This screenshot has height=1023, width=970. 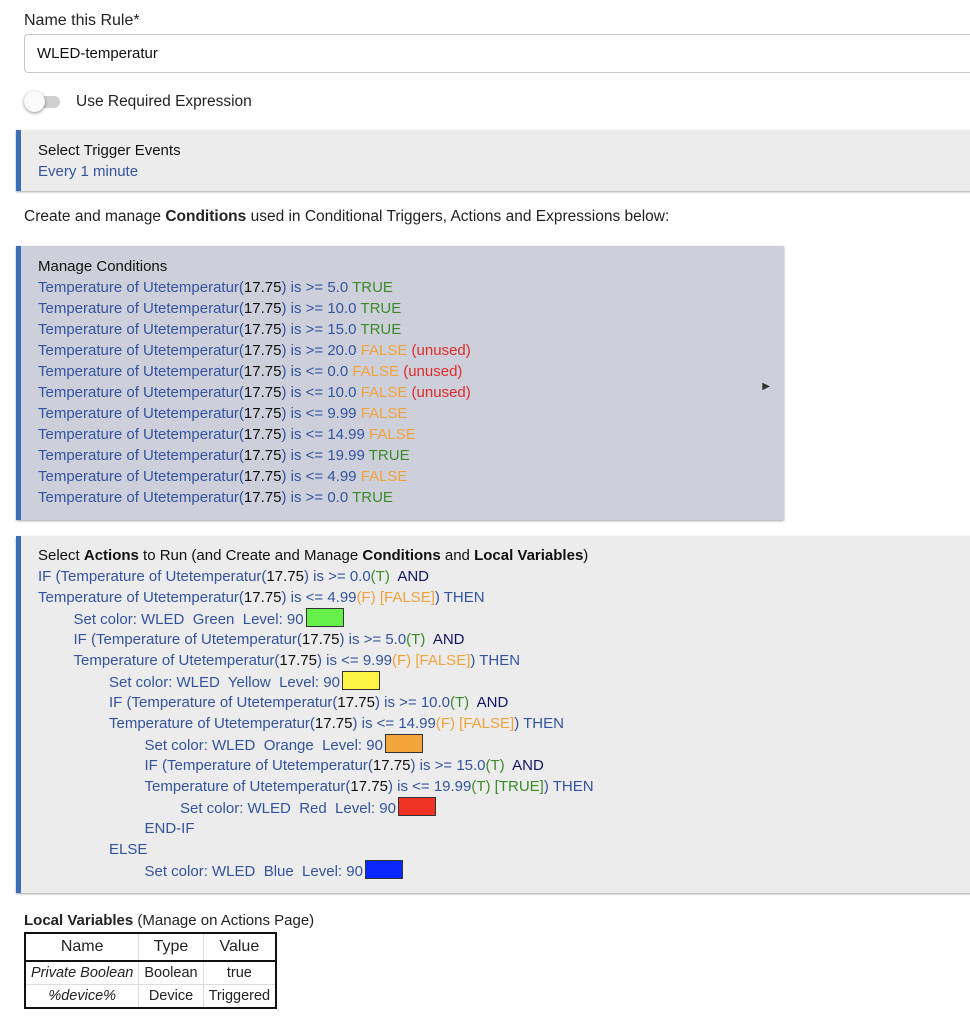 I want to click on required-expression-toggle, so click(x=42, y=101).